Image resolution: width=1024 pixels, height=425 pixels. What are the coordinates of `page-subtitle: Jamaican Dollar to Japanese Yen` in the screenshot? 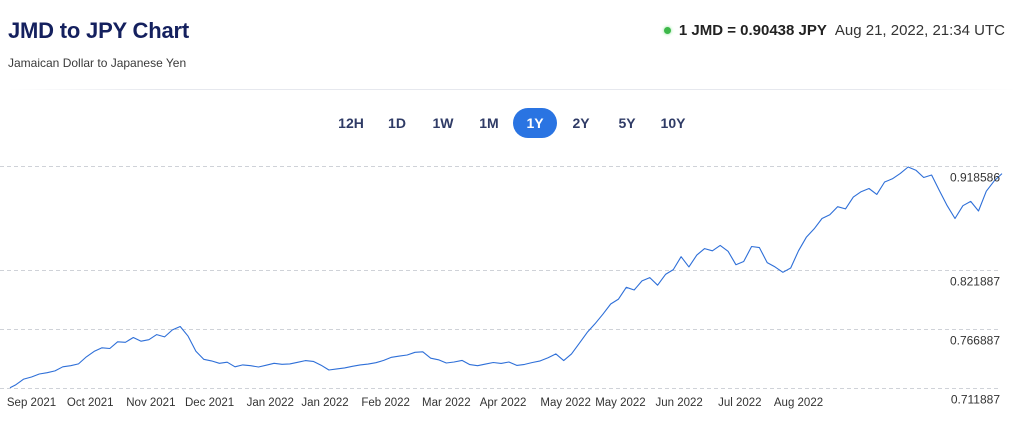 It's located at (97, 63).